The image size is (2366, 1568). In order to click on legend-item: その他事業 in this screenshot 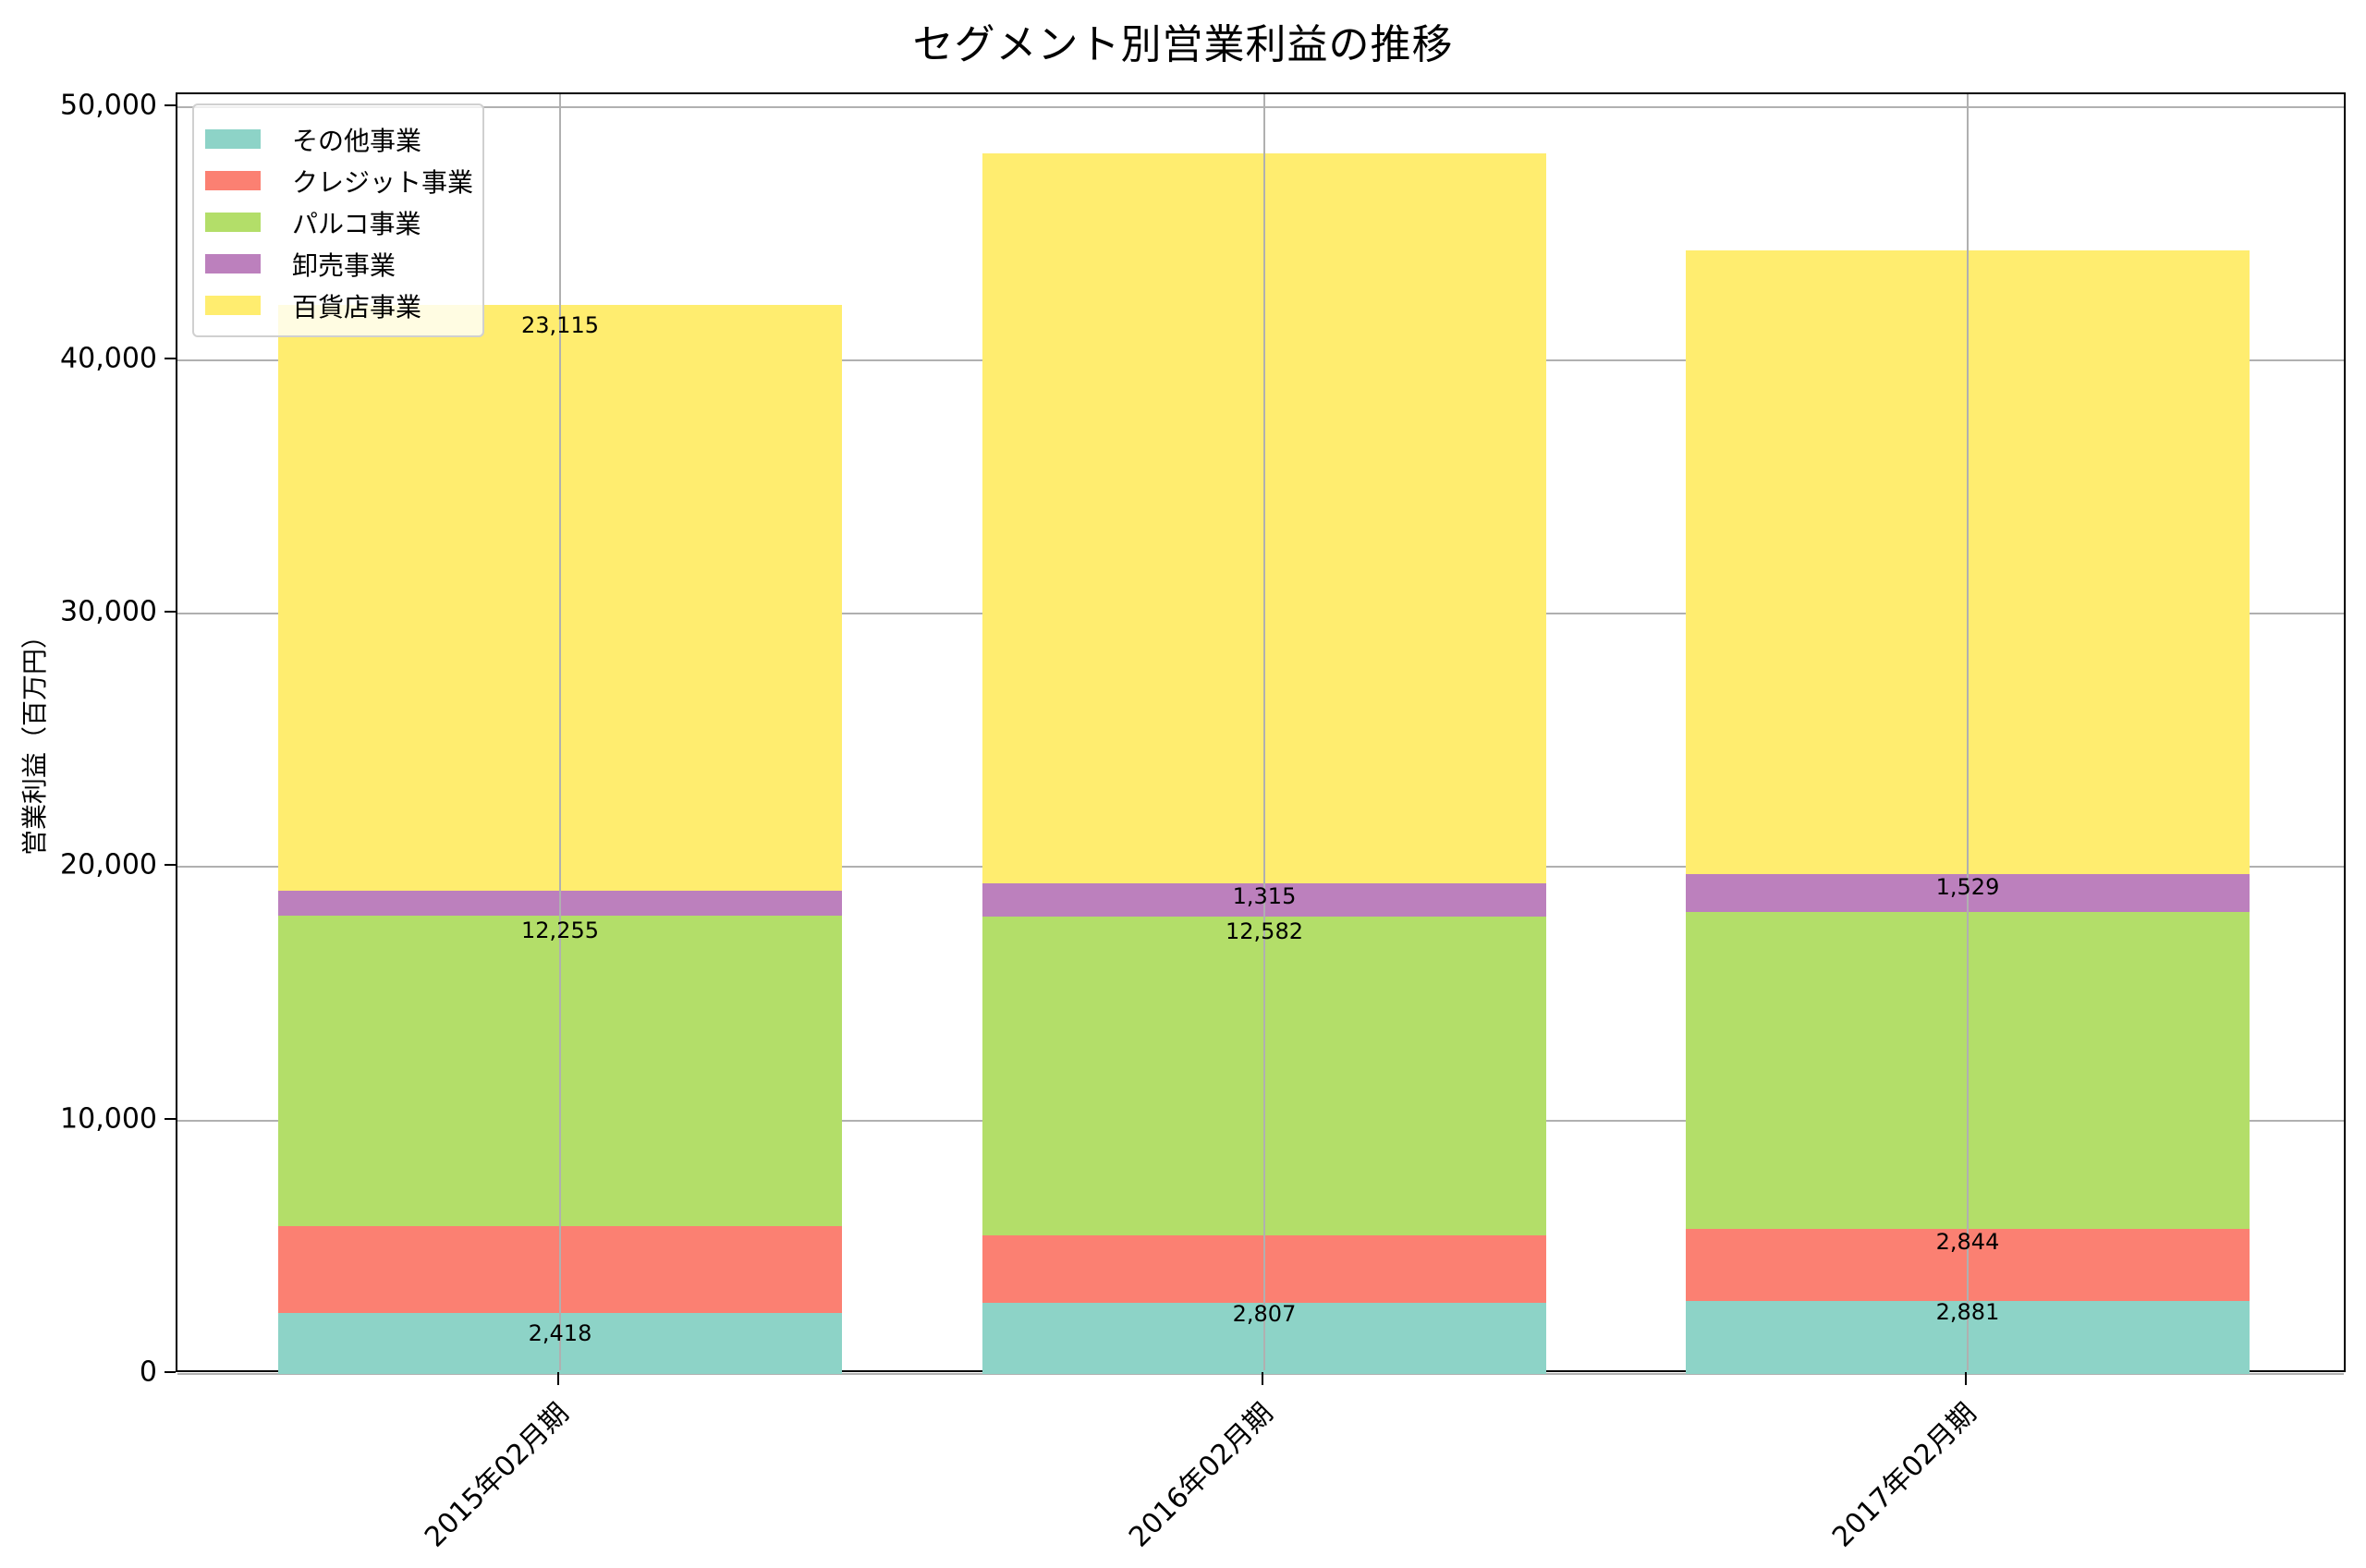, I will do `click(338, 139)`.